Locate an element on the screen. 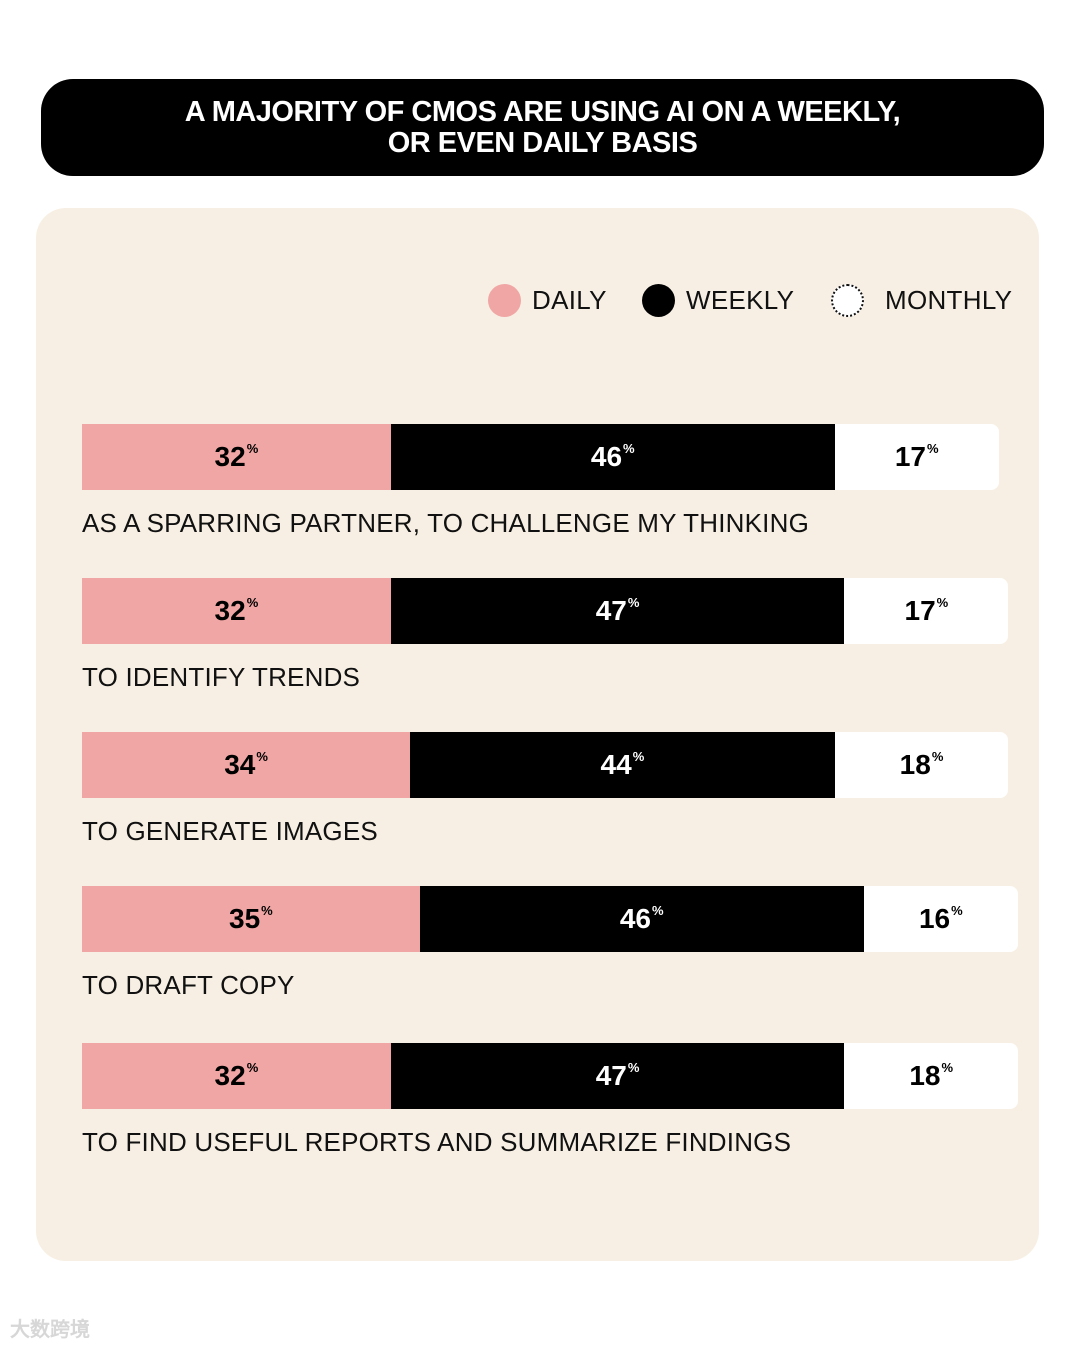 The width and height of the screenshot is (1080, 1346). bar-row-4: 35% 46% 16% is located at coordinates (550, 919).